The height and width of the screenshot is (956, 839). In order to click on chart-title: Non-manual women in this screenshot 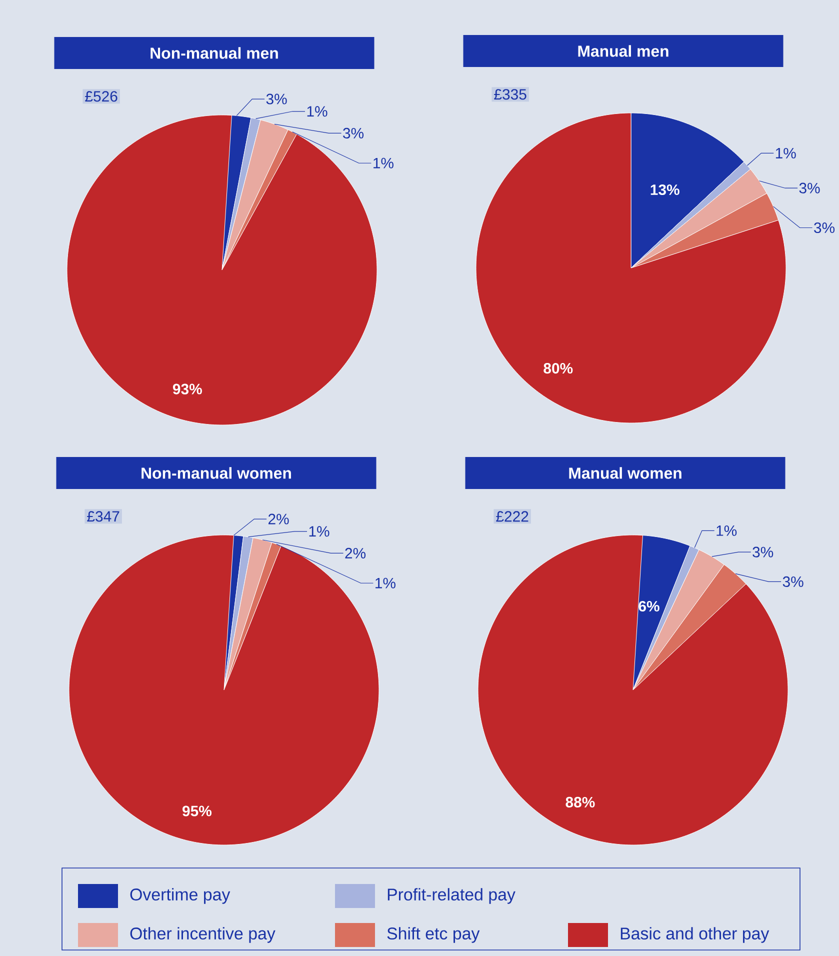, I will do `click(216, 473)`.